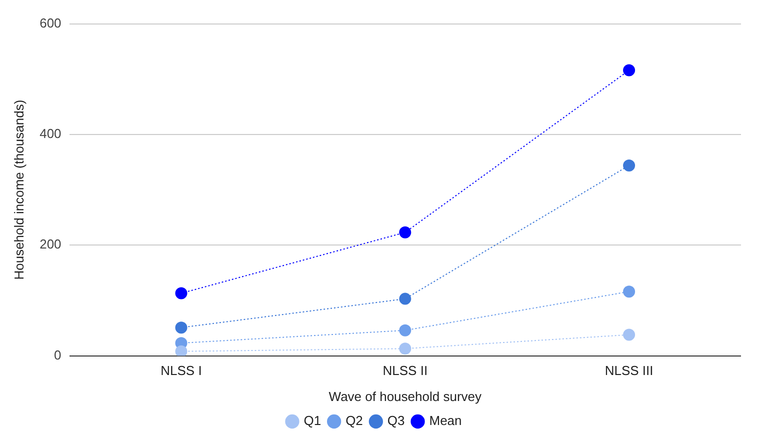  Describe the element at coordinates (58, 354) in the screenshot. I see `y-tick-label: 0` at that location.